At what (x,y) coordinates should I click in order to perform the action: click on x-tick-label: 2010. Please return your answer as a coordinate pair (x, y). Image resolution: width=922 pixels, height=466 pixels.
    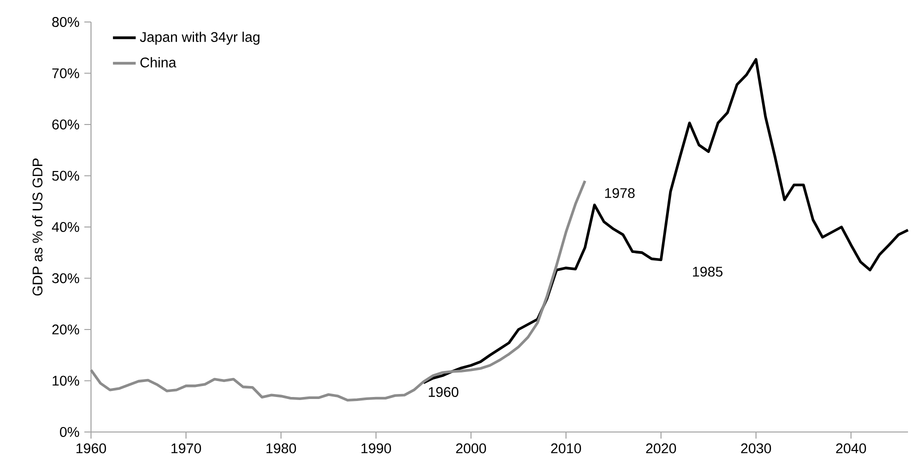
    Looking at the image, I should click on (566, 448).